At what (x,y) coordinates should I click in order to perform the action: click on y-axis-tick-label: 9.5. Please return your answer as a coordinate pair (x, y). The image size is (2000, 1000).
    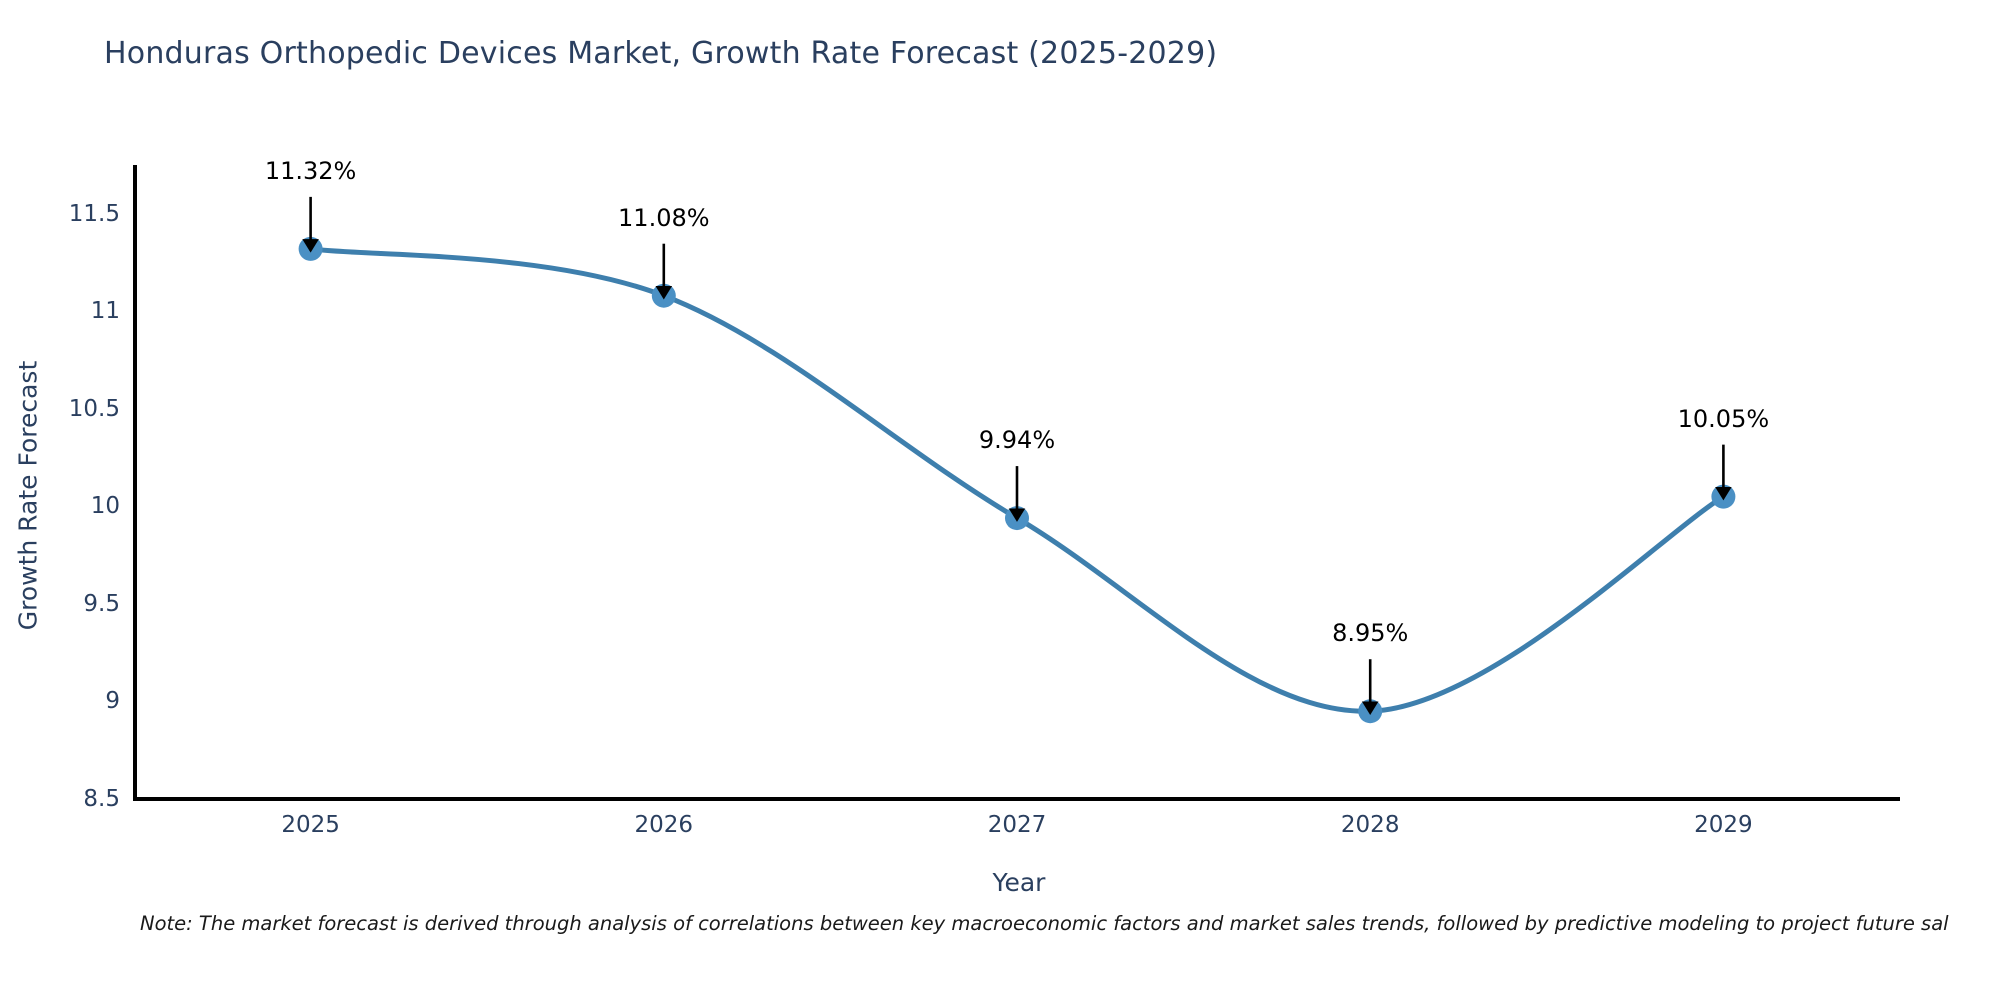
    Looking at the image, I should click on (101, 603).